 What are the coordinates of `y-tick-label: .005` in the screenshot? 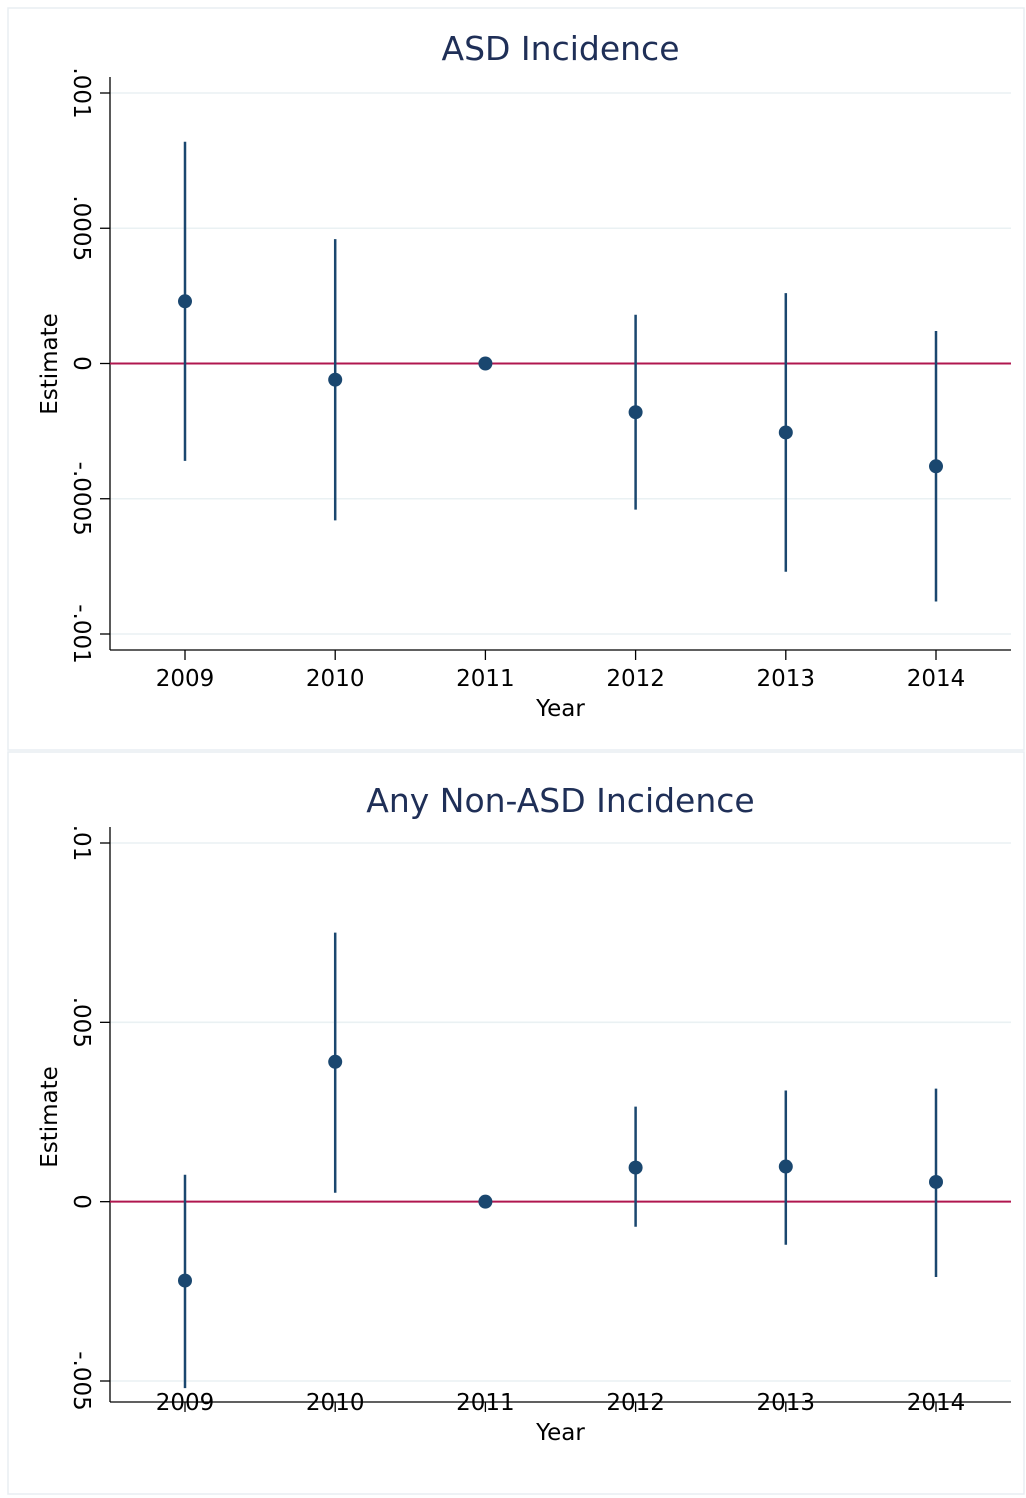 It's located at (81, 1022).